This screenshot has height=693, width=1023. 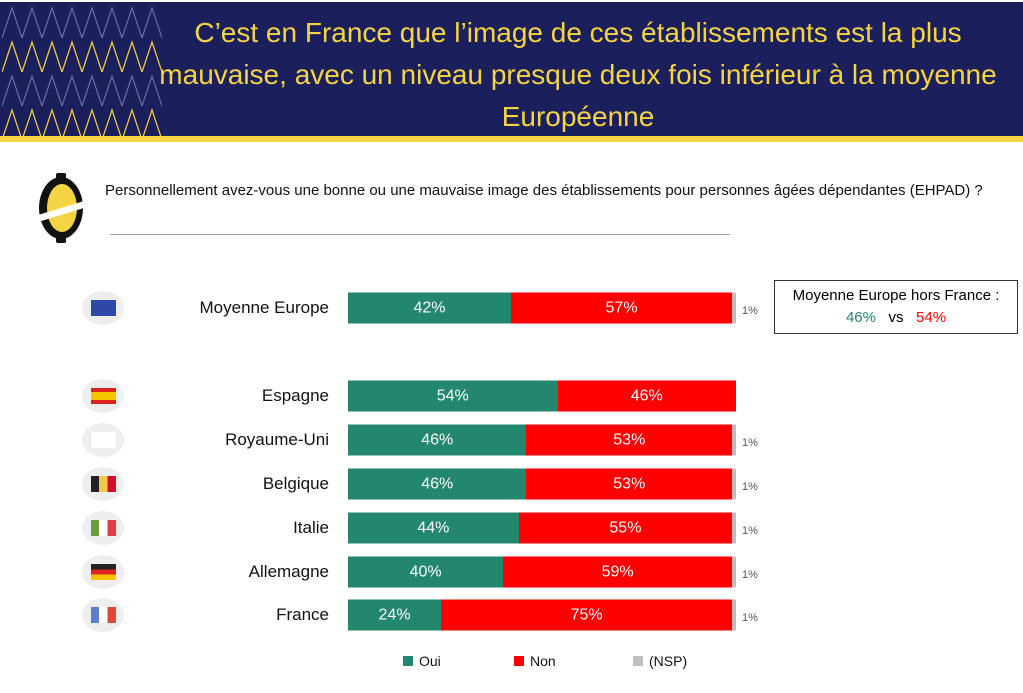 What do you see at coordinates (103, 615) in the screenshot?
I see `france-flag-icon` at bounding box center [103, 615].